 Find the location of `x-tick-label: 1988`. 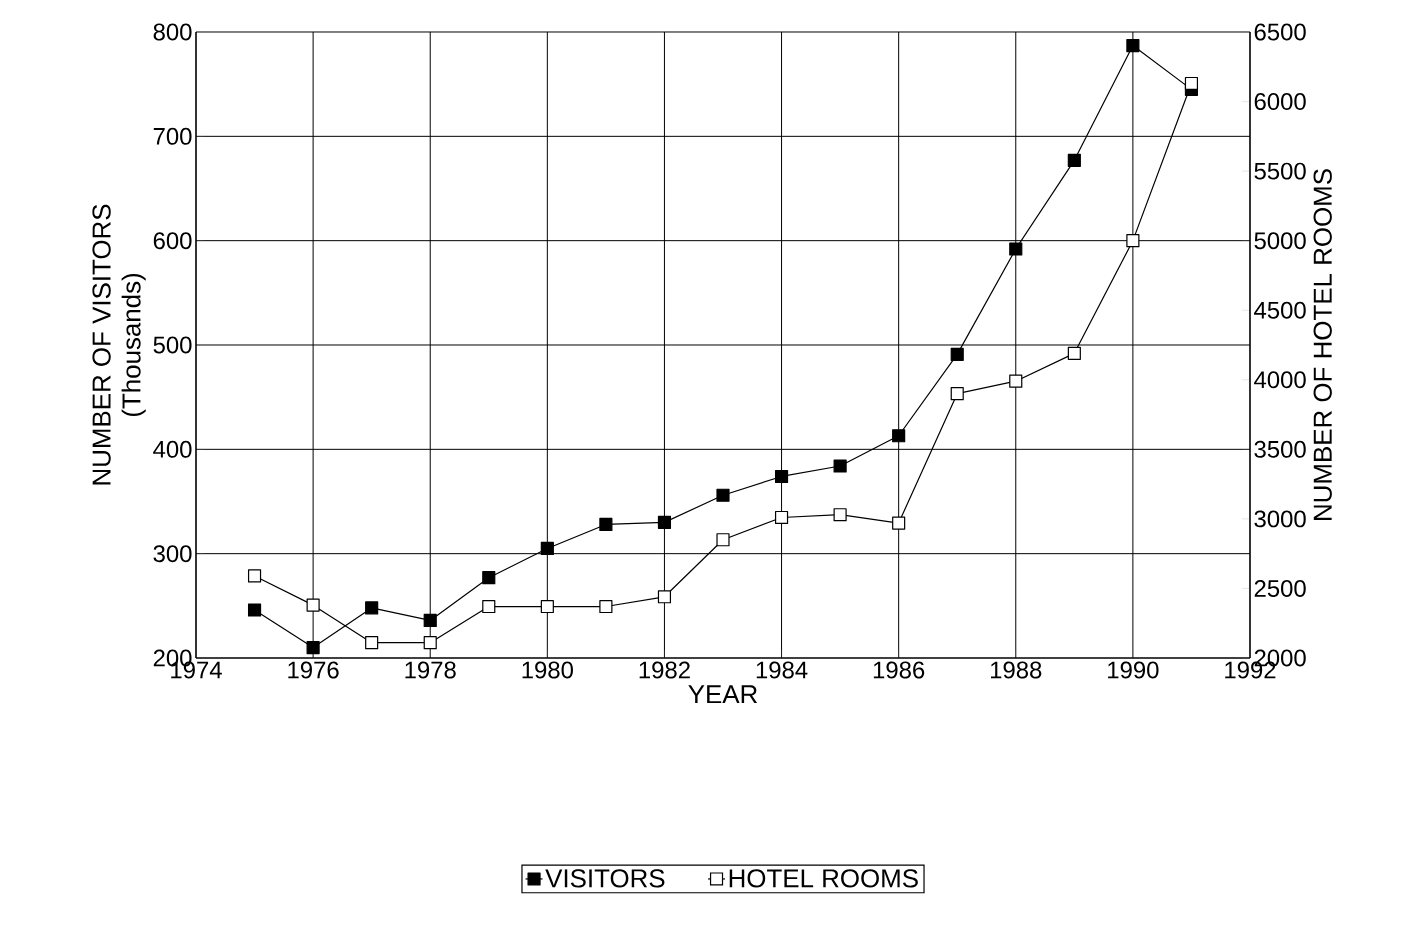

x-tick-label: 1988 is located at coordinates (1016, 670).